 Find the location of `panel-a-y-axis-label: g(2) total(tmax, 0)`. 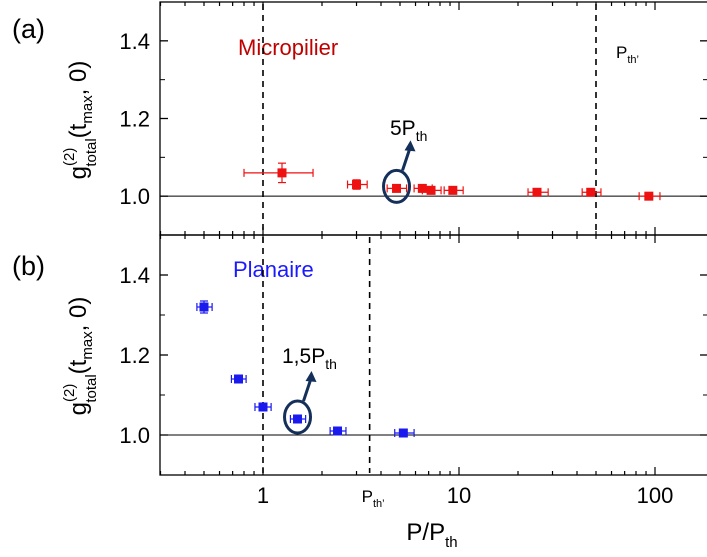

panel-a-y-axis-label: g(2) total(tmax, 0) is located at coordinates (80, 120).